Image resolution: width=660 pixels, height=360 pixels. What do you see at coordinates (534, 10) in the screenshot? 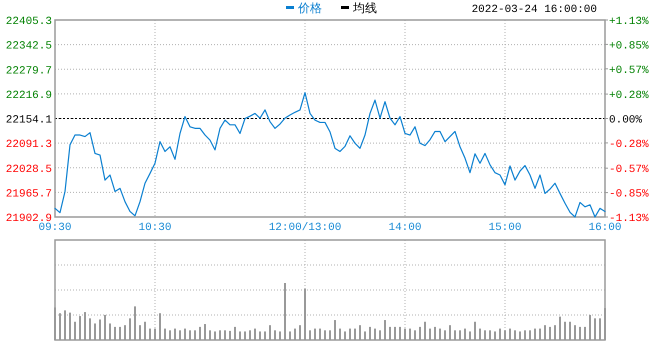
I see `chart-subtitle: 2022-03-24 16:00:00` at bounding box center [534, 10].